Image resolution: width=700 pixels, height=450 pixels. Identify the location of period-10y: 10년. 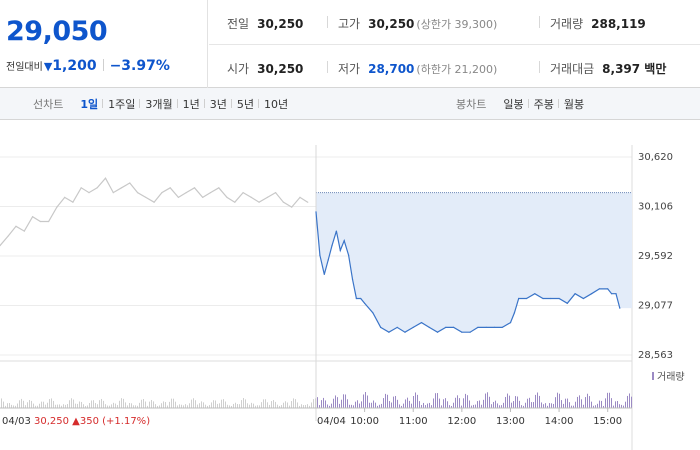
(275, 104).